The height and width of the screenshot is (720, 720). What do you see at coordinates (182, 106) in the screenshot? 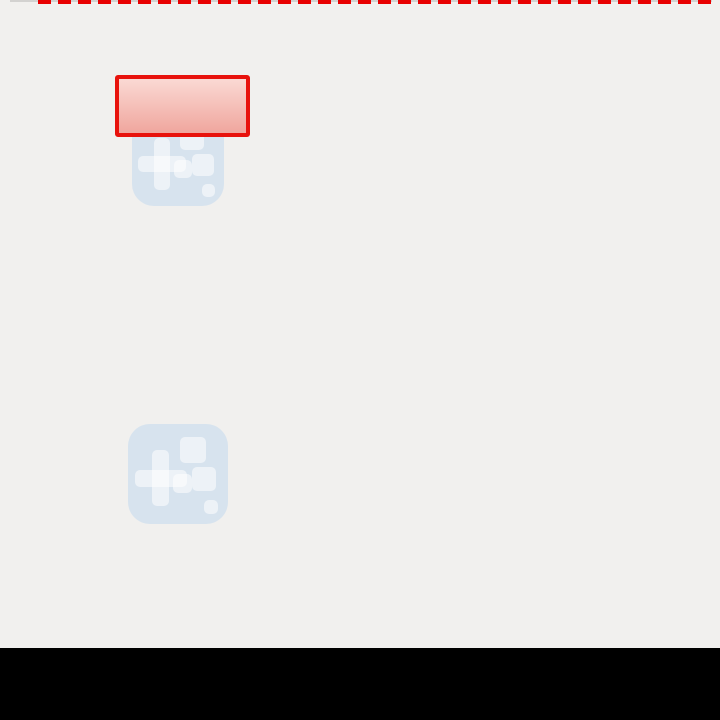
I see `average-annotation-box` at bounding box center [182, 106].